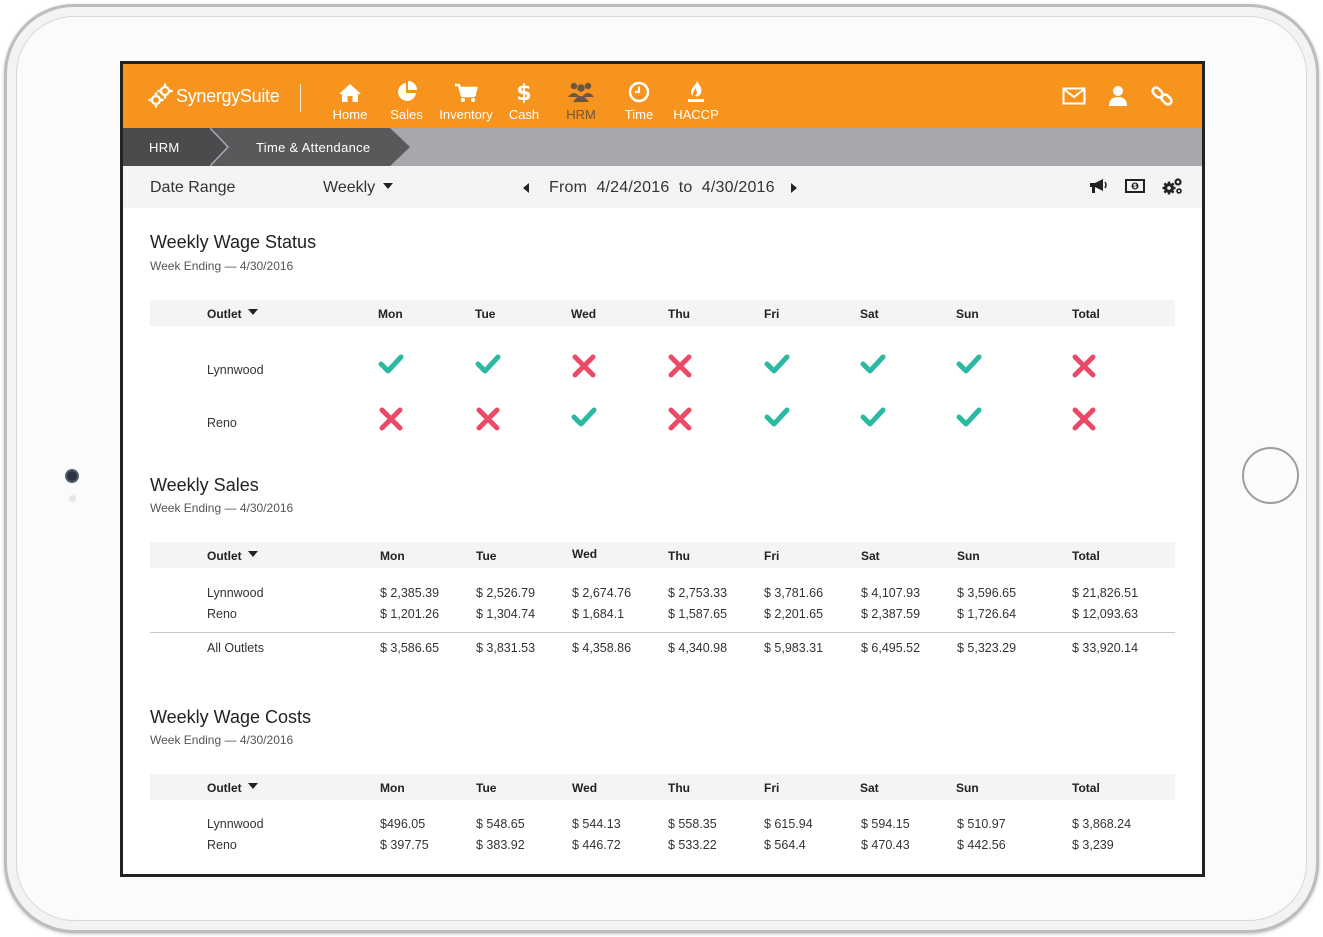 This screenshot has height=937, width=1323. What do you see at coordinates (662, 787) in the screenshot?
I see `wage-costs-header: Outlet Mon Tue Wed Thu Fri Sat Sun Total` at bounding box center [662, 787].